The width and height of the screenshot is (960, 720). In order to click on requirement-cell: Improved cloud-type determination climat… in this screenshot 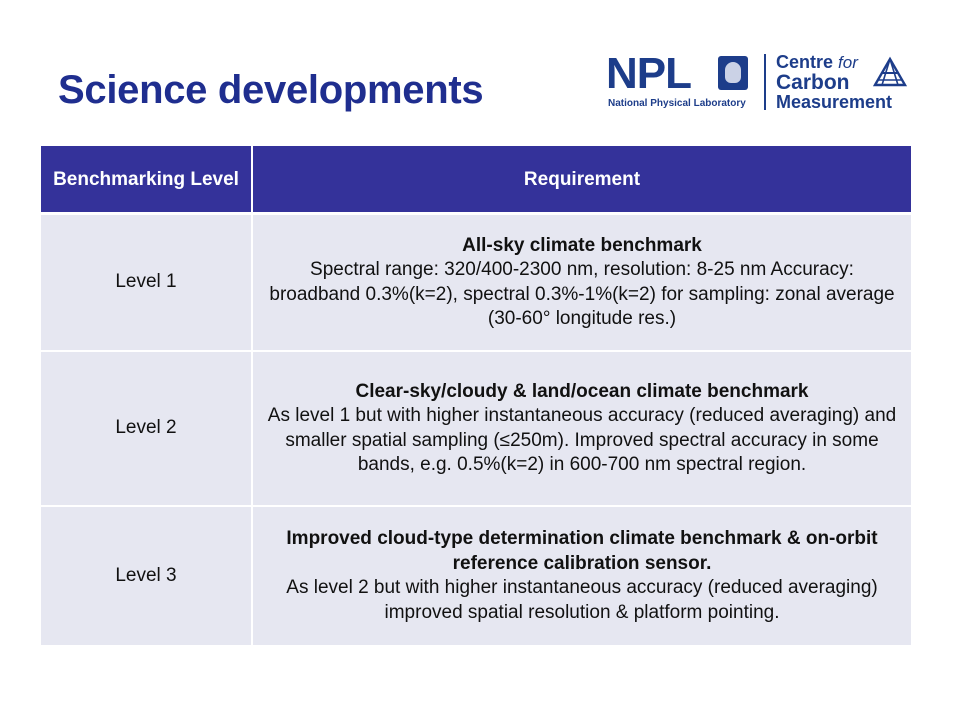, I will do `click(581, 576)`.